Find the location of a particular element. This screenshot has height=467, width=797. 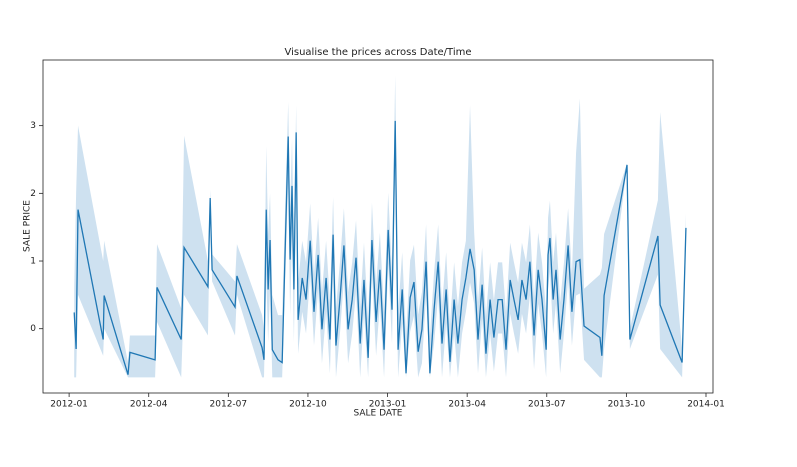

y-tick-label: 0 is located at coordinates (33, 329).